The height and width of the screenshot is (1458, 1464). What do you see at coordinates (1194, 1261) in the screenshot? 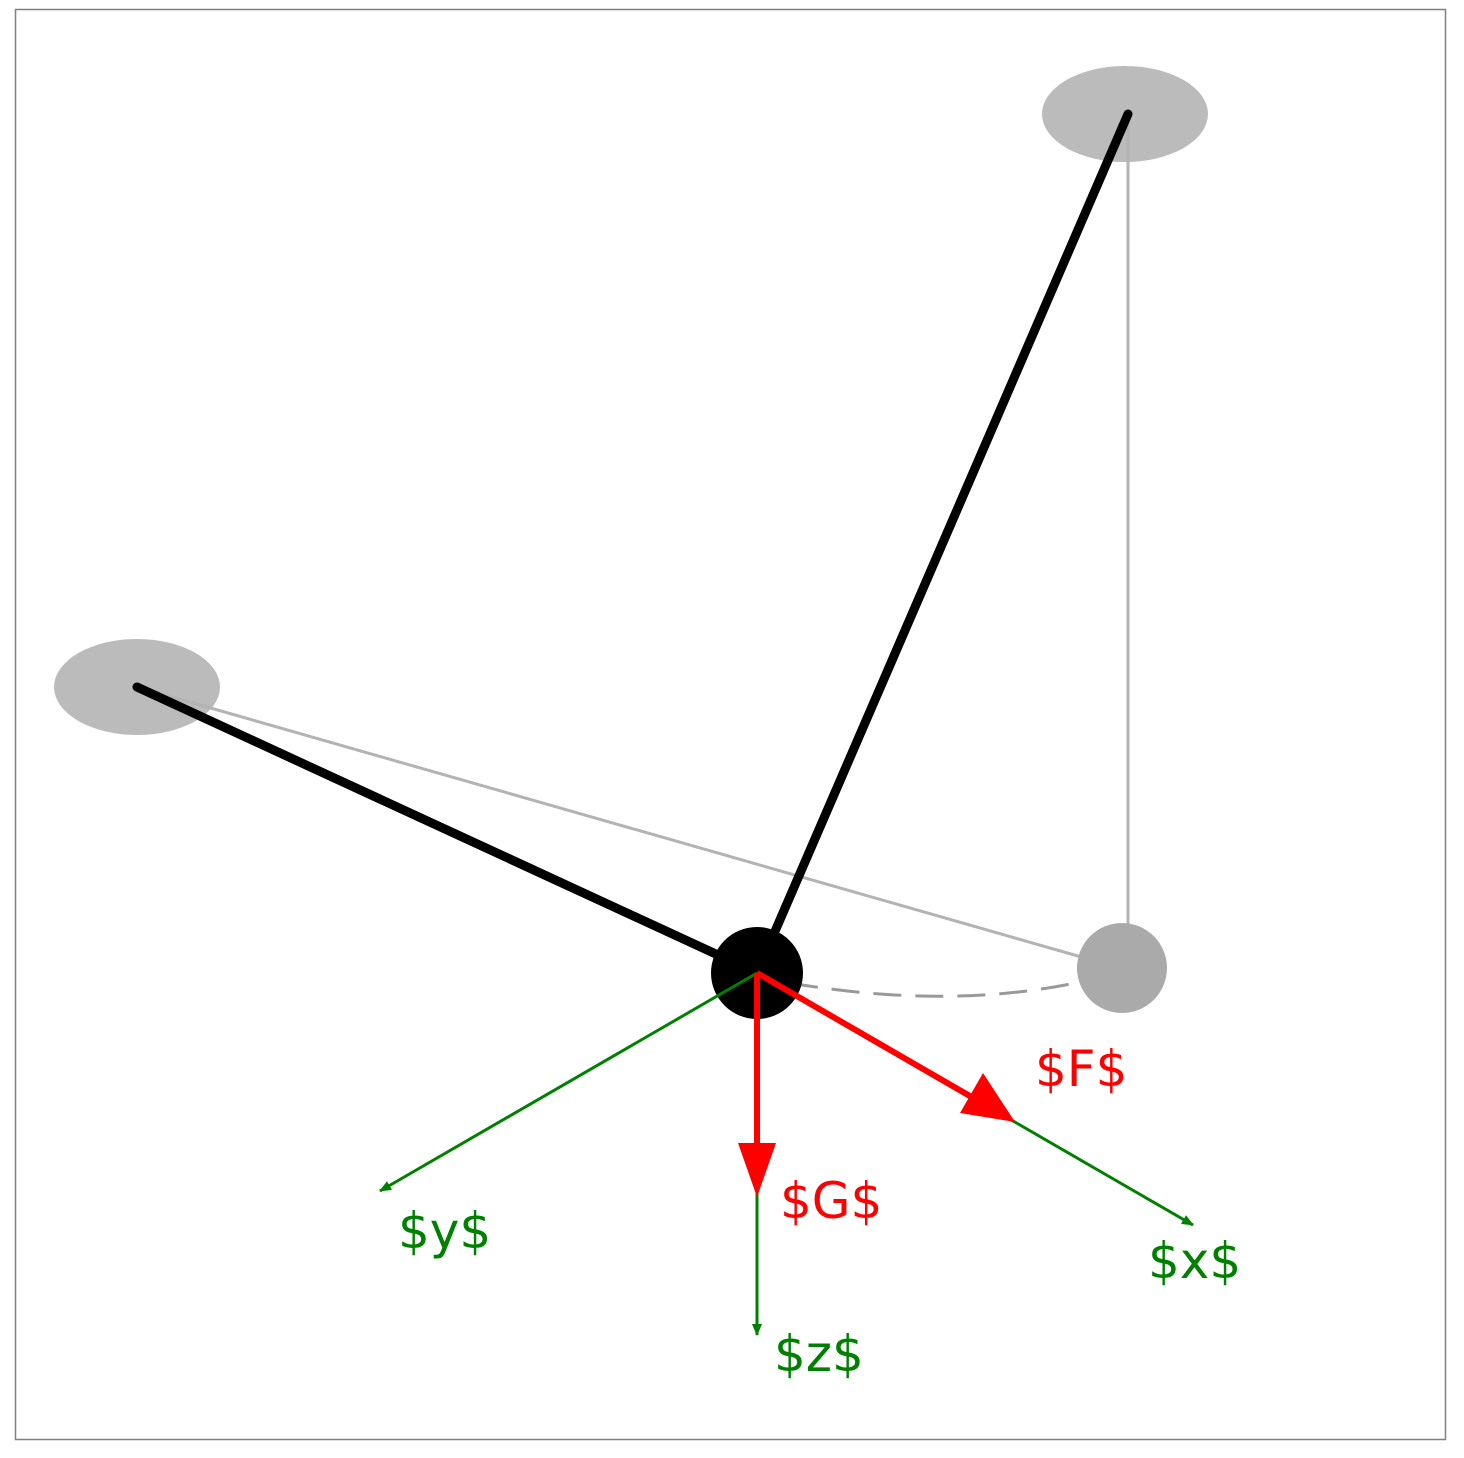
I see `axis-x-label: $x$` at bounding box center [1194, 1261].